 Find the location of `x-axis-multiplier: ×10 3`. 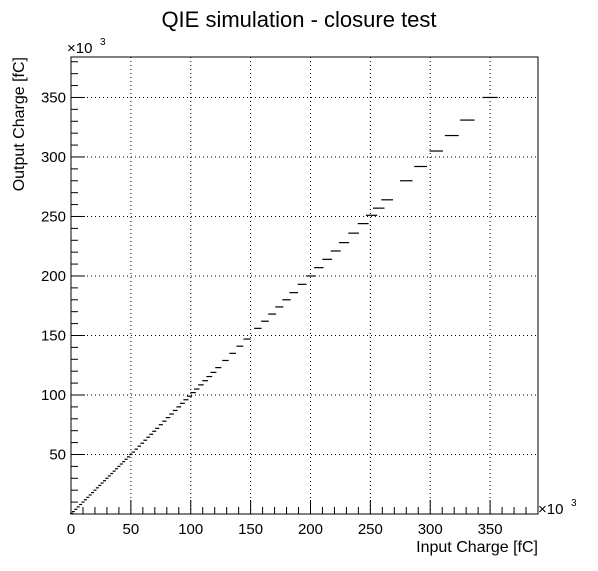

x-axis-multiplier: ×10 3 is located at coordinates (557, 508).